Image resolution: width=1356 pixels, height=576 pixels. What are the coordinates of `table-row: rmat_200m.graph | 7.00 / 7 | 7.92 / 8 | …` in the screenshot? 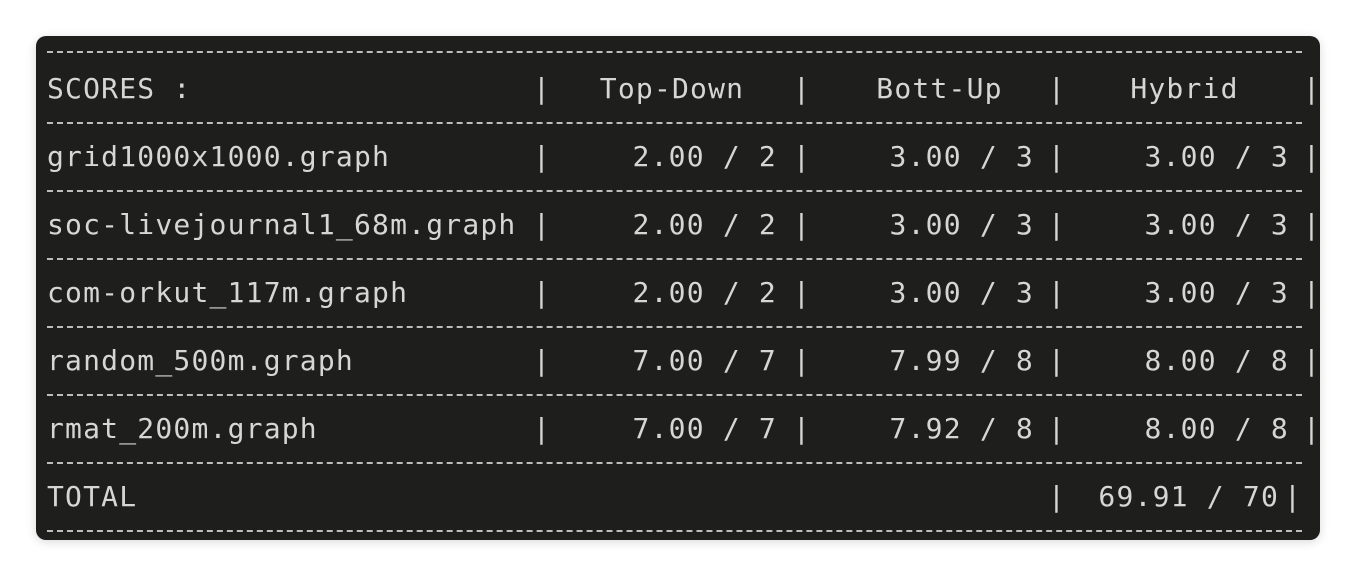 It's located at (683, 429).